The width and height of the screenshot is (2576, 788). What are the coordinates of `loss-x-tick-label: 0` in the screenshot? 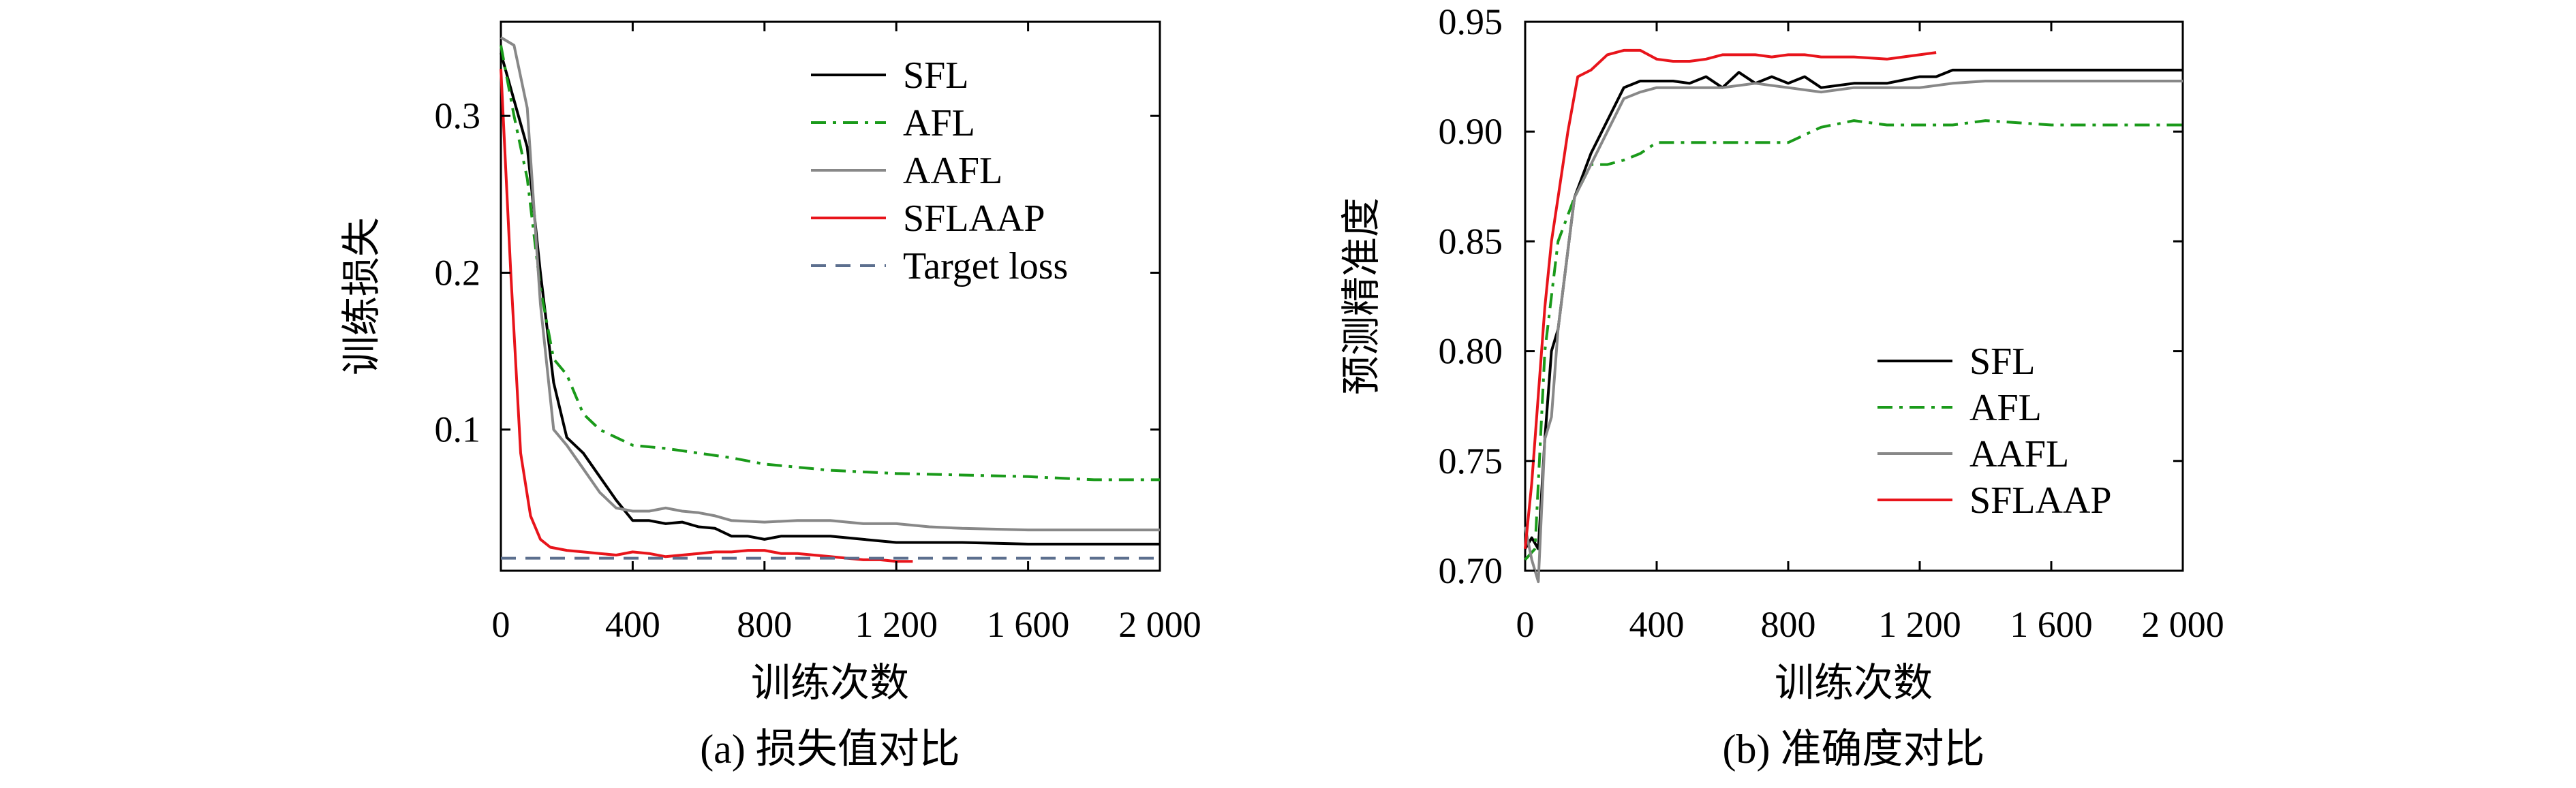 It's located at (501, 624).